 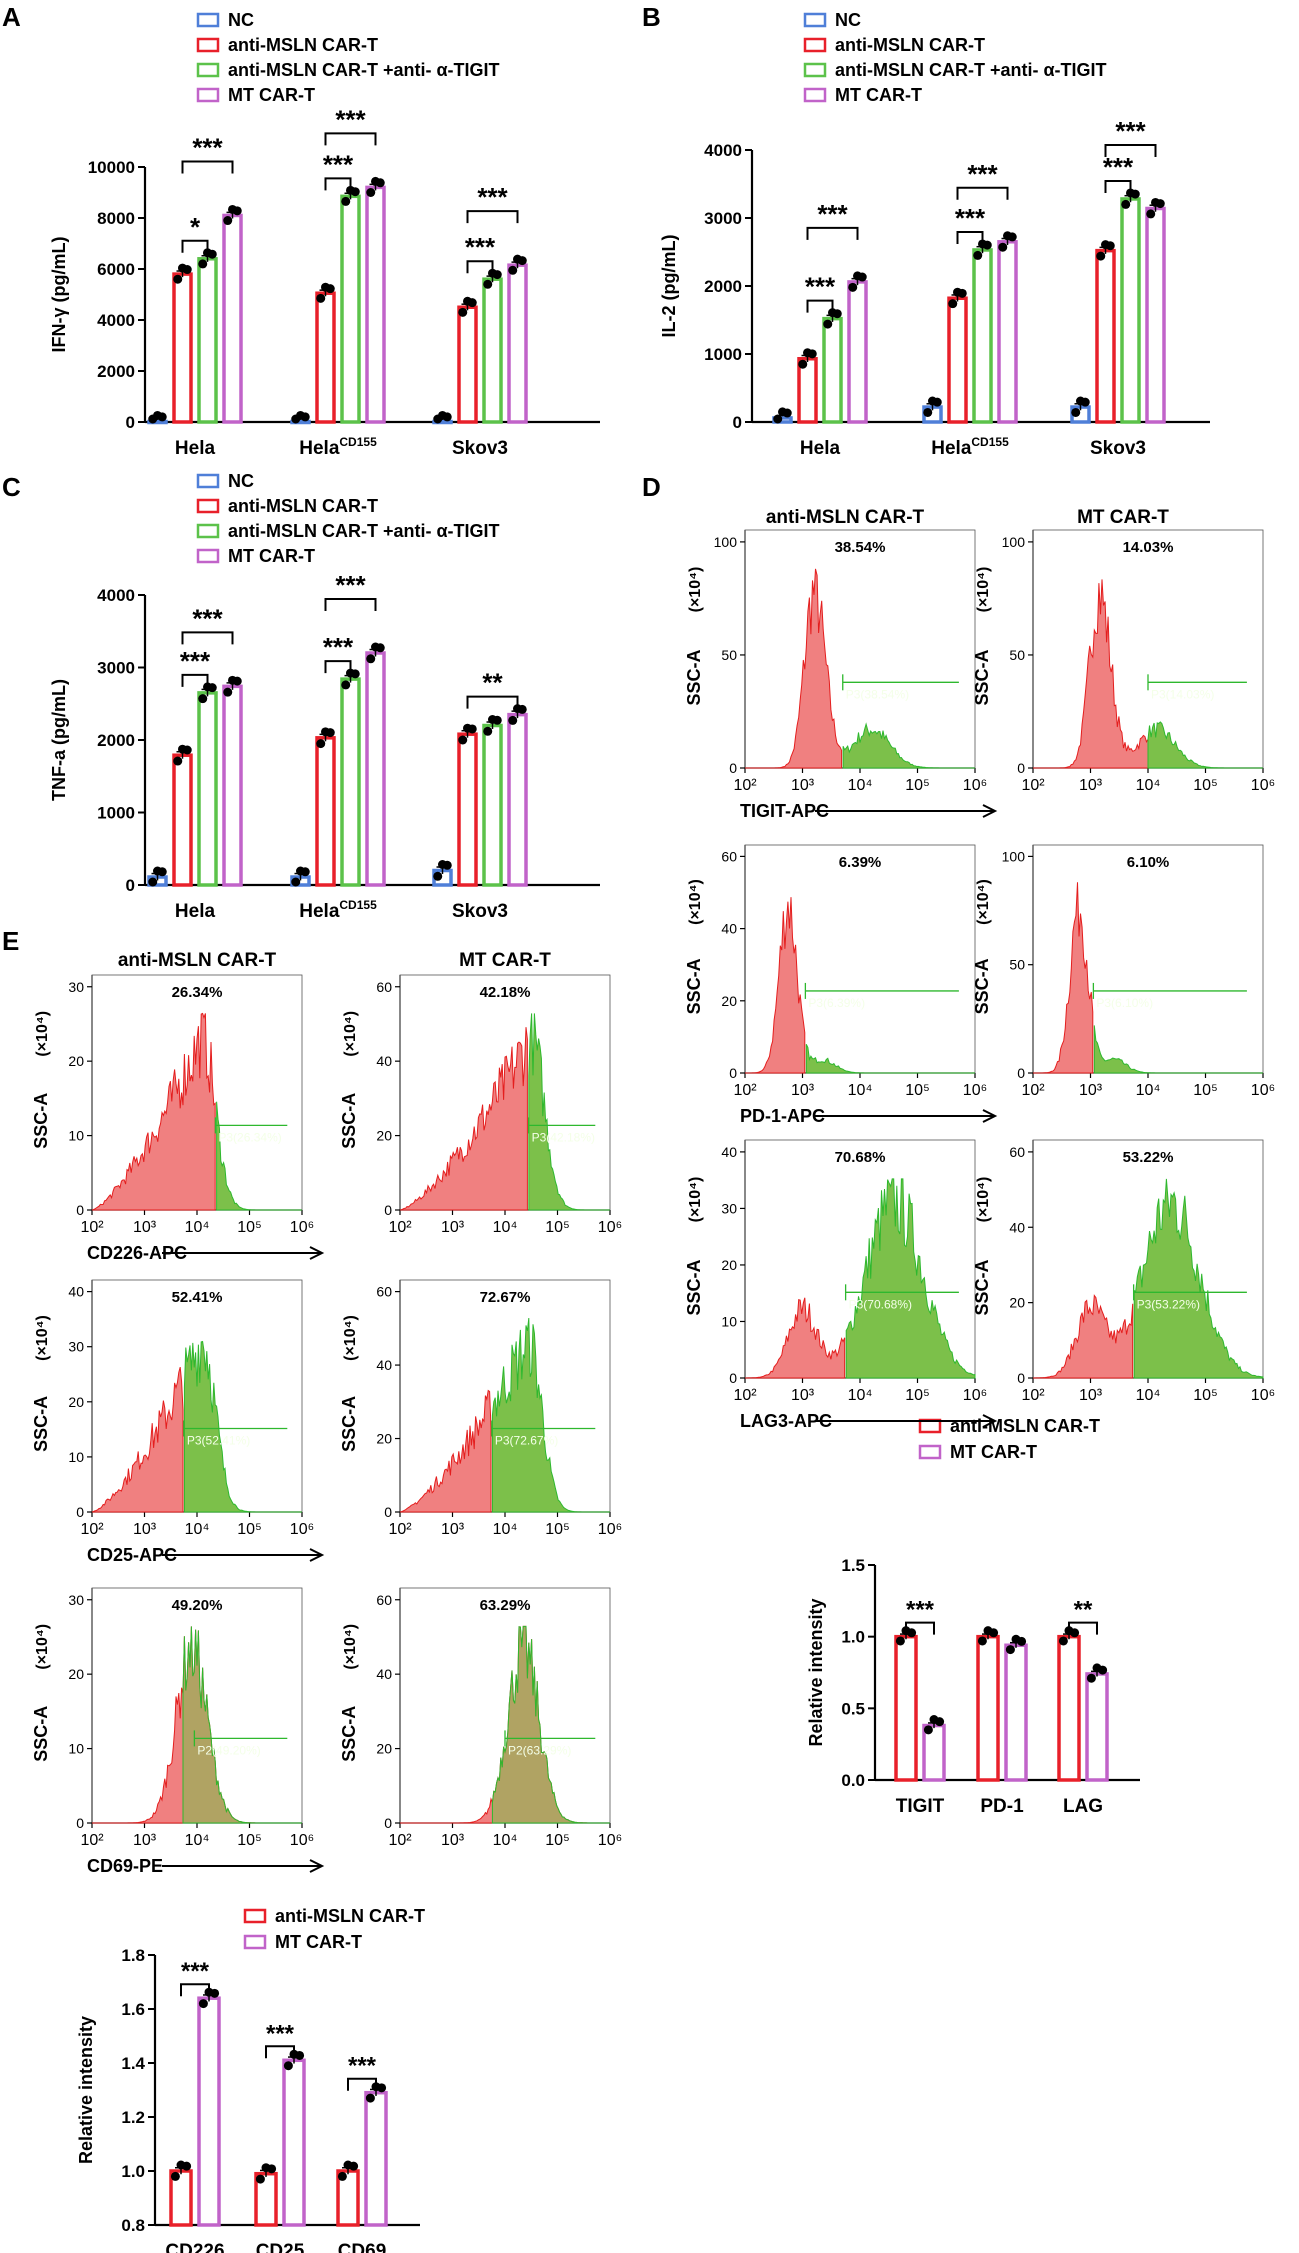 What do you see at coordinates (1014, 856) in the screenshot?
I see `hist-y-tick-label: 100` at bounding box center [1014, 856].